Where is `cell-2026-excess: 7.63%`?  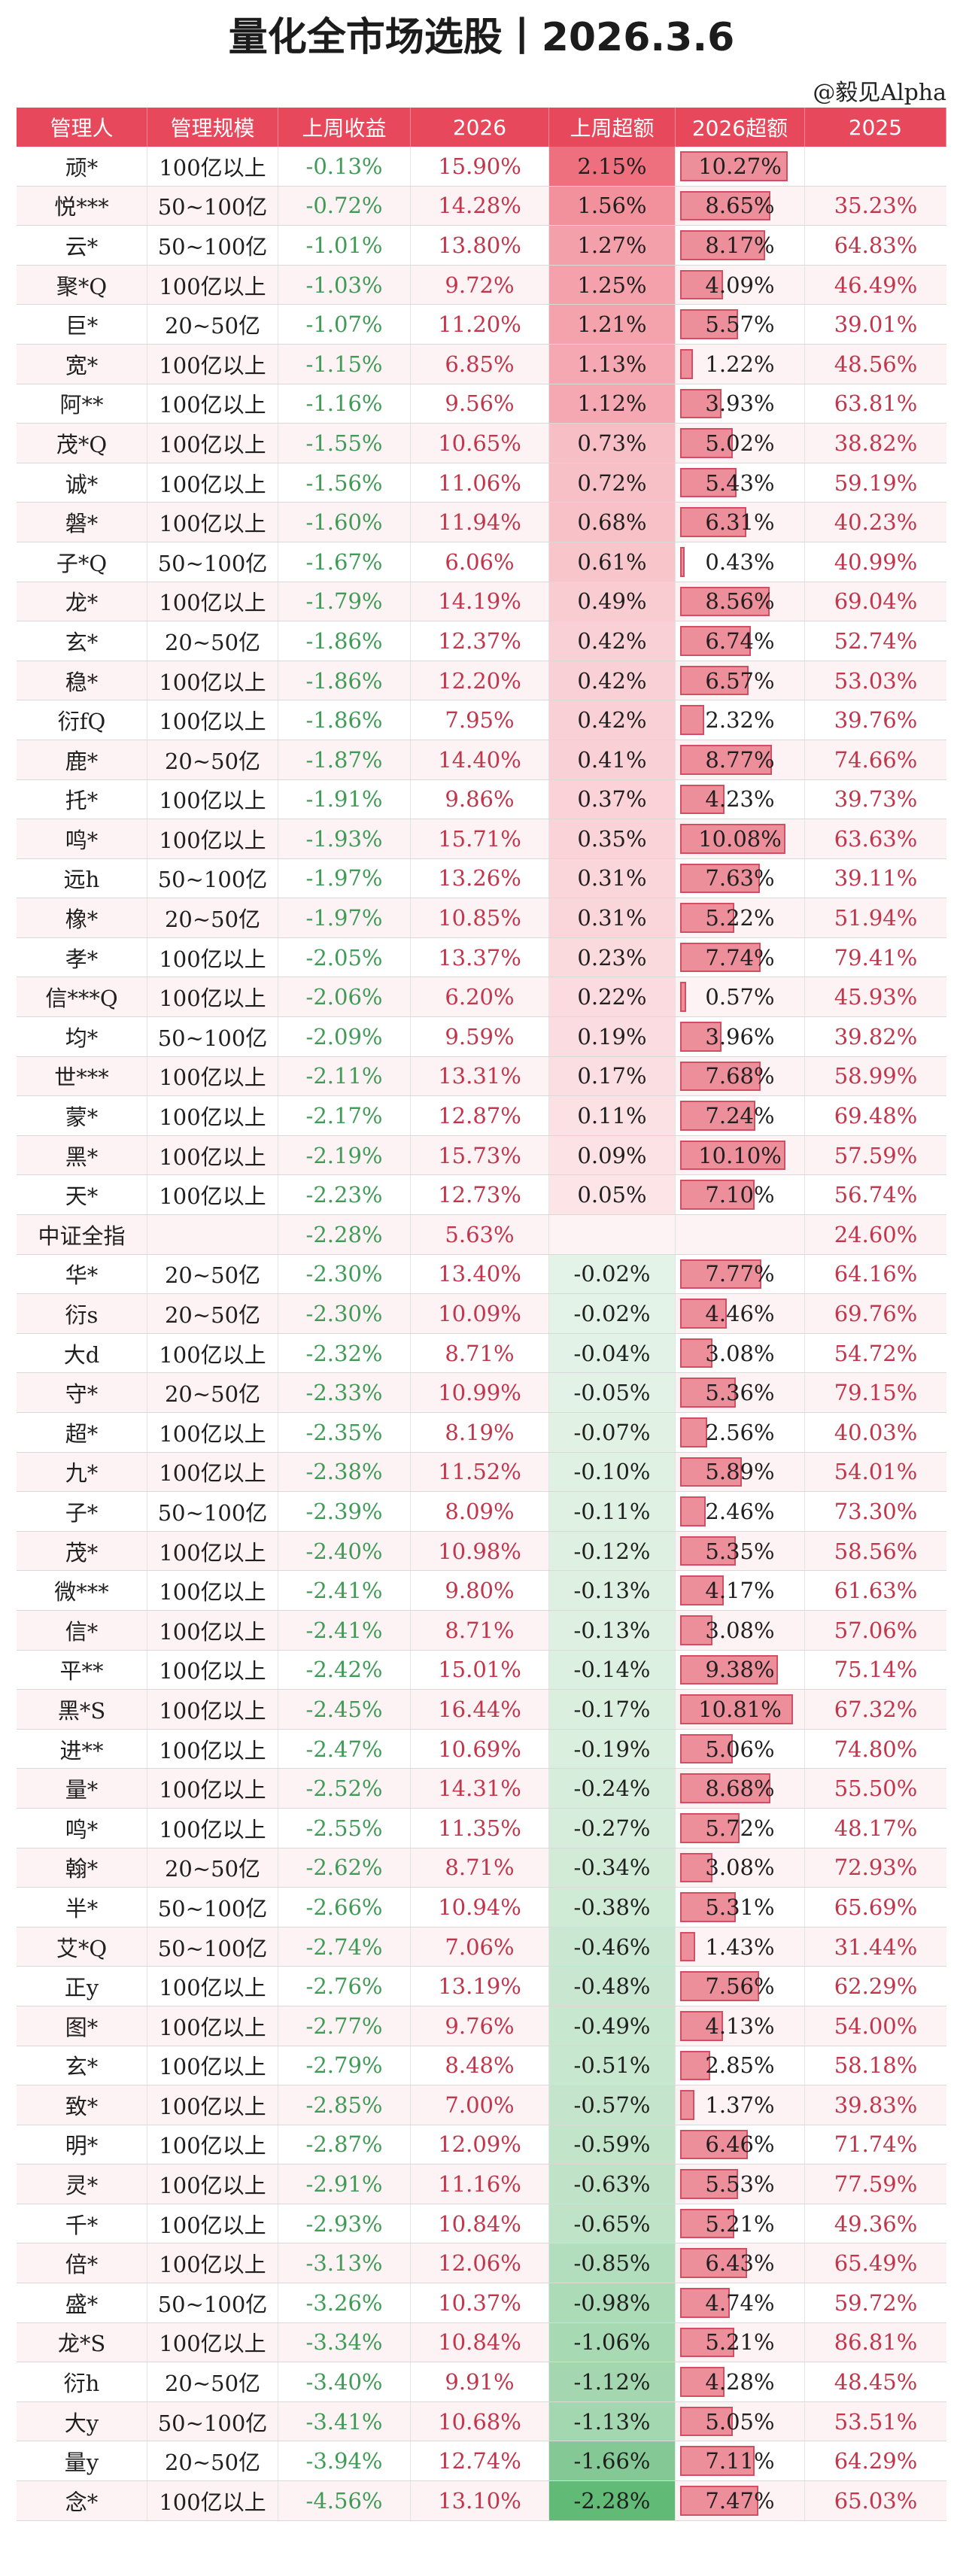 cell-2026-excess: 7.63% is located at coordinates (740, 878).